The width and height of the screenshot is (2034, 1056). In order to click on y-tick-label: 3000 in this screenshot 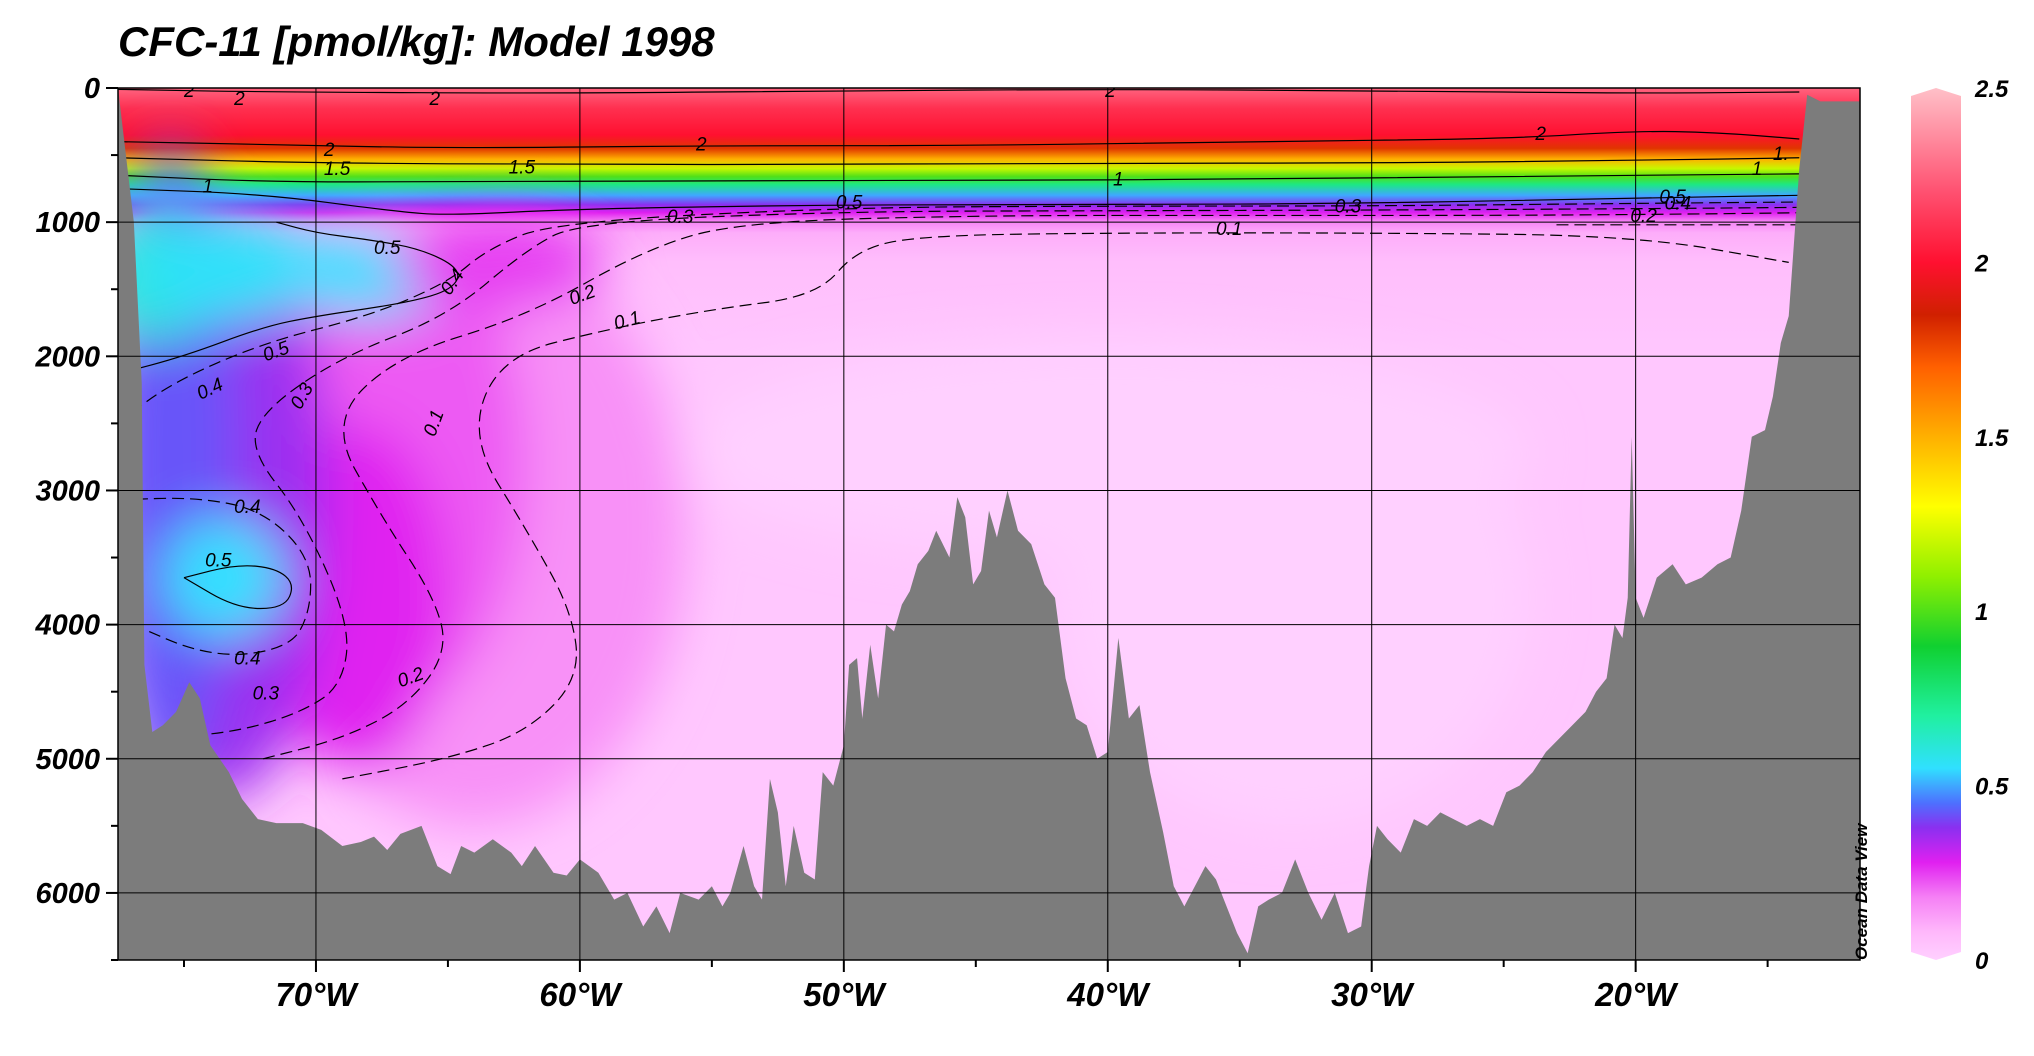, I will do `click(67, 491)`.